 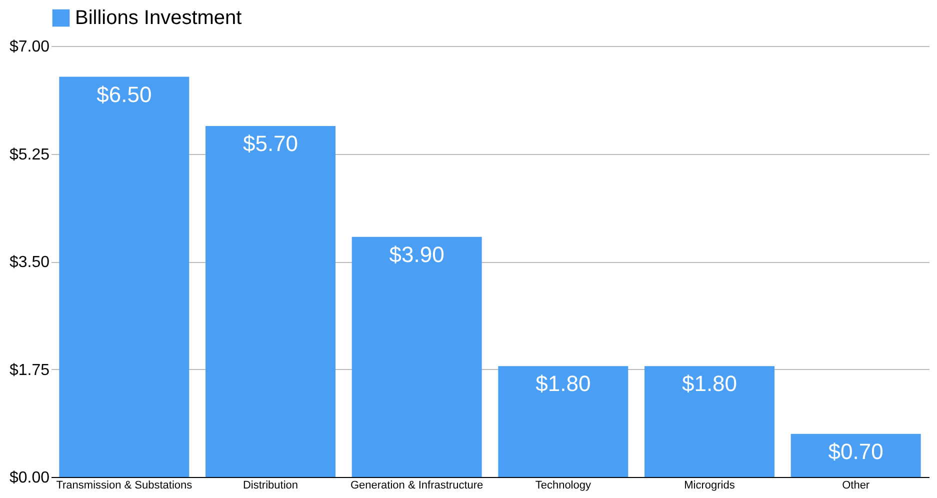 What do you see at coordinates (856, 451) in the screenshot?
I see `data-label: $0.70` at bounding box center [856, 451].